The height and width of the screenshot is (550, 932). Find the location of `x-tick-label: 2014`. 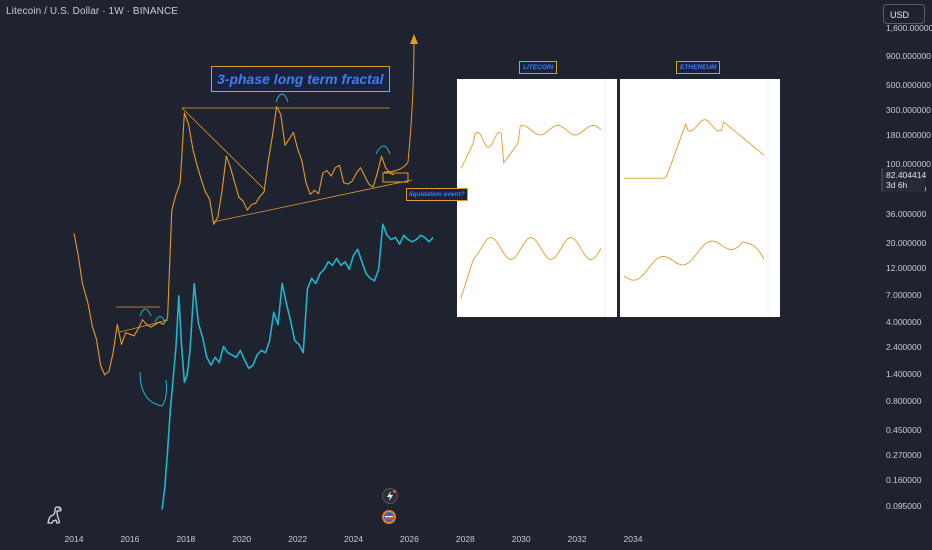

x-tick-label: 2014 is located at coordinates (74, 539).